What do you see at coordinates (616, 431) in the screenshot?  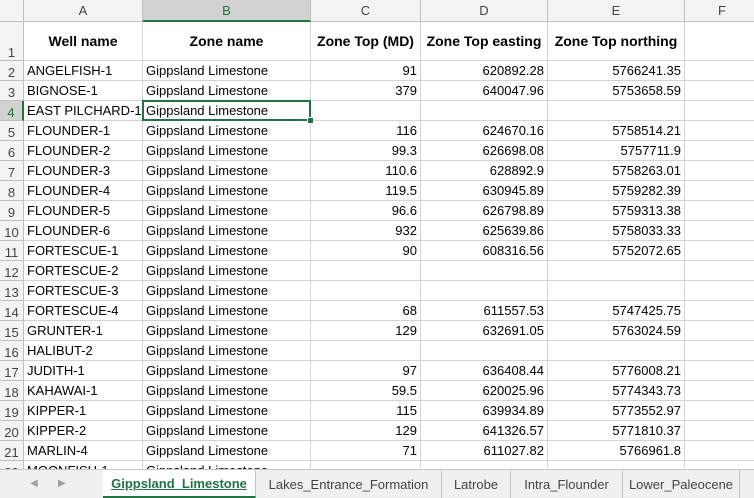 I see `cell: 5771810.37` at bounding box center [616, 431].